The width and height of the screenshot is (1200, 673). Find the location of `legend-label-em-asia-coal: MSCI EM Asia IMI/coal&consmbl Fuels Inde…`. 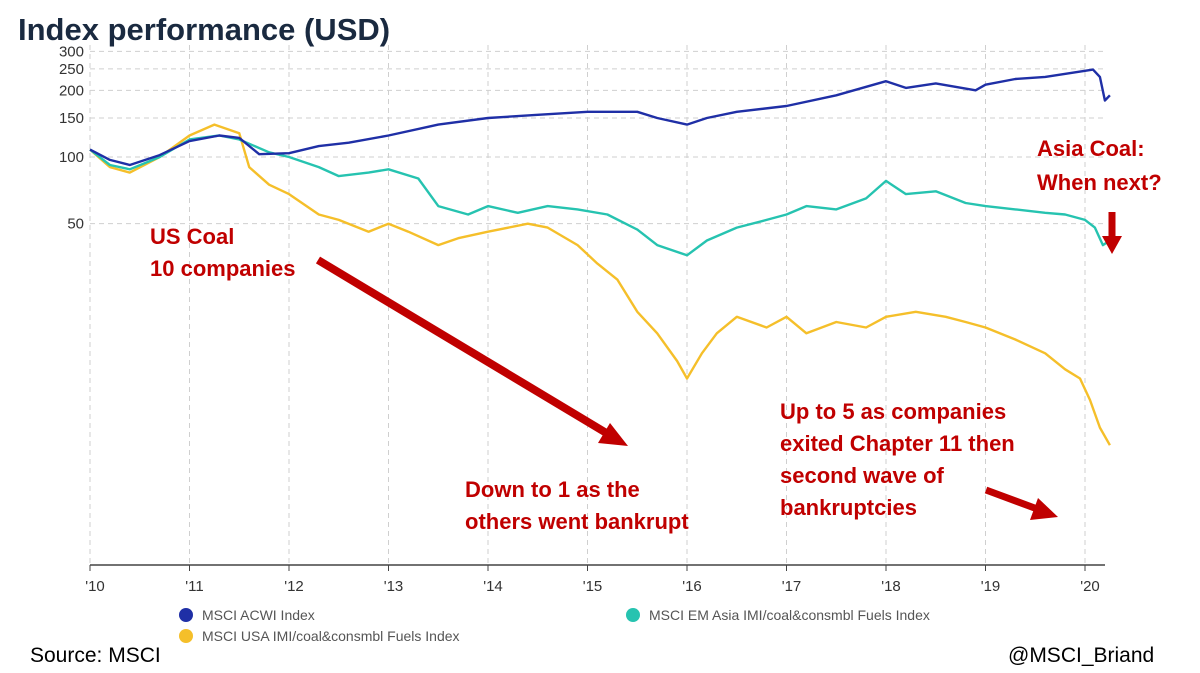

legend-label-em-asia-coal: MSCI EM Asia IMI/coal&consmbl Fuels Inde… is located at coordinates (789, 615).